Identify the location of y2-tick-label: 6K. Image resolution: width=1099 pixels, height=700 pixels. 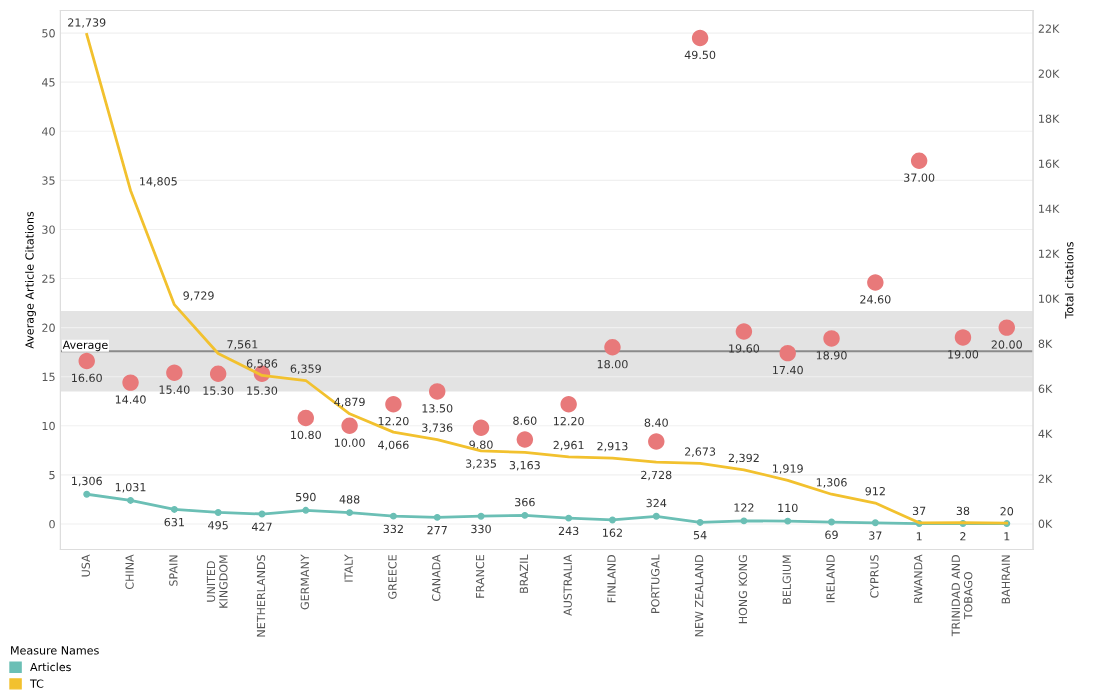
(1045, 388).